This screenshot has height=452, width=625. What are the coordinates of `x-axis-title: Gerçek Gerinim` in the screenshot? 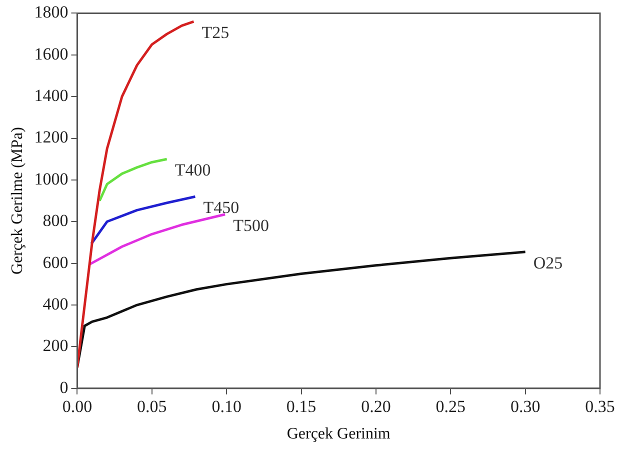 It's located at (338, 434).